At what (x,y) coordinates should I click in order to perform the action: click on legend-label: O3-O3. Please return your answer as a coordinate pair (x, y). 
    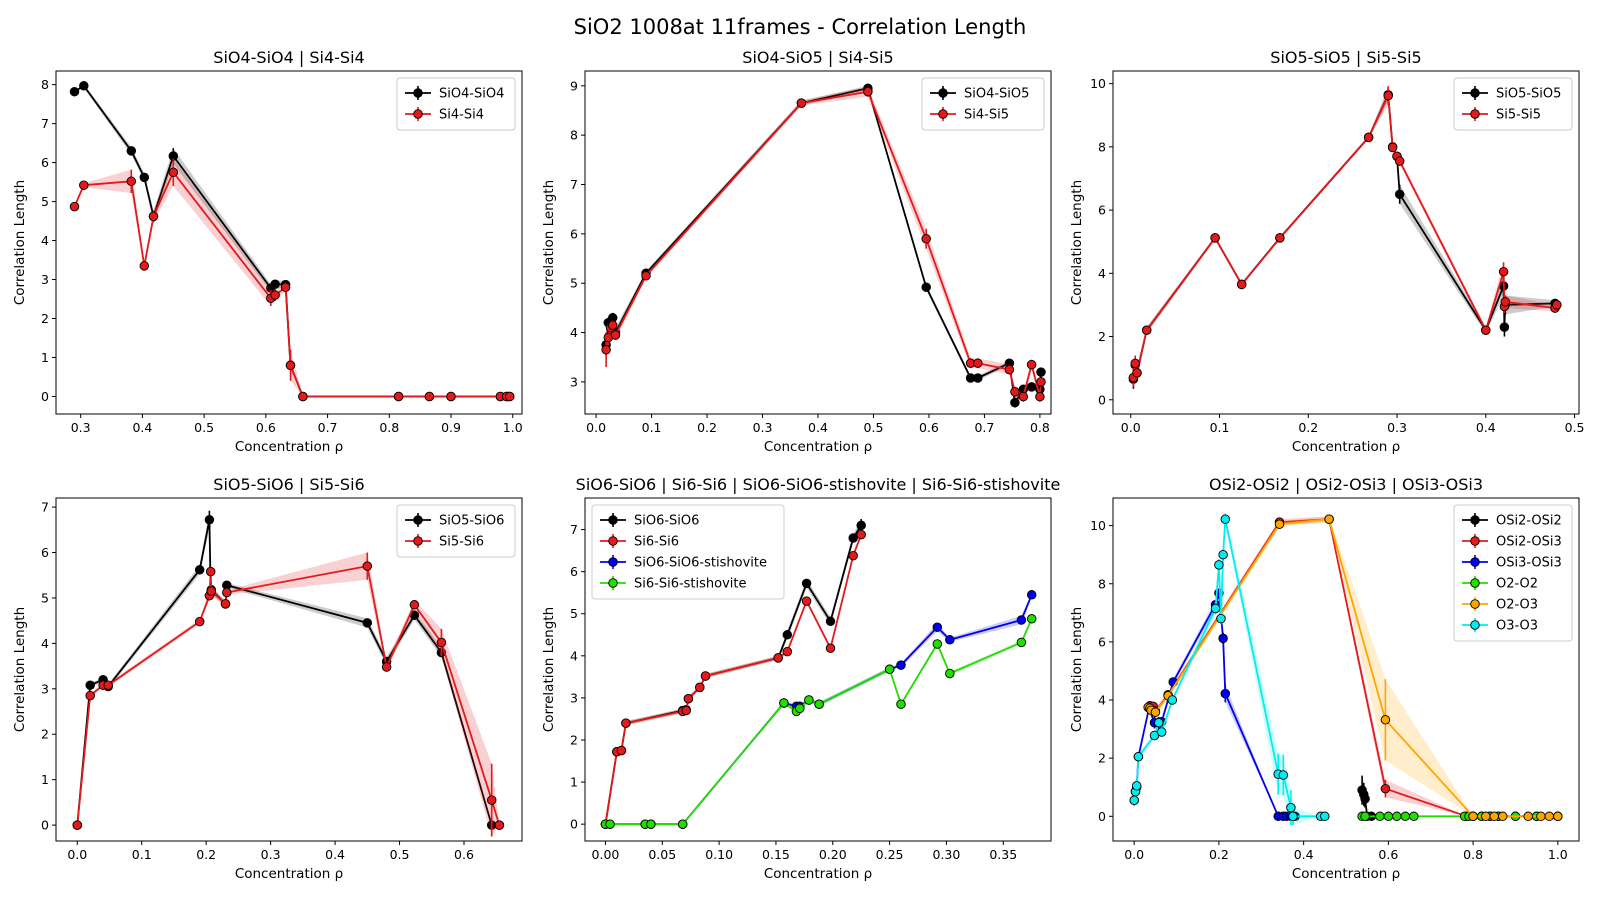
    Looking at the image, I should click on (1517, 626).